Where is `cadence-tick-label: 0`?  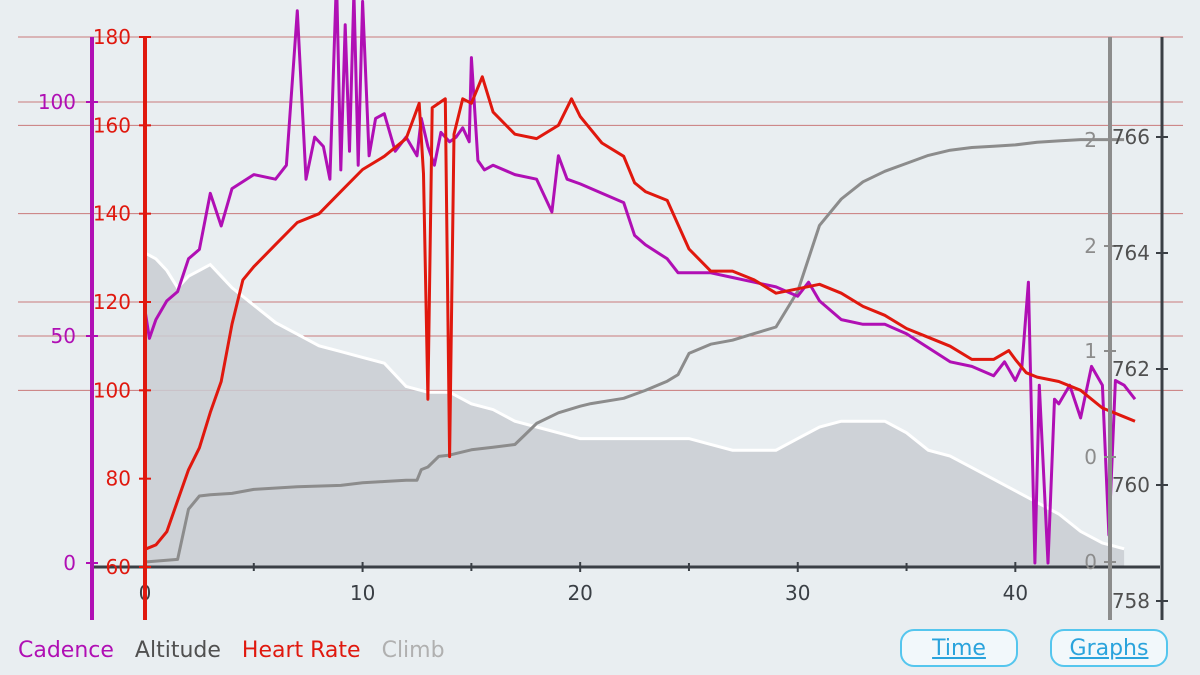 cadence-tick-label: 0 is located at coordinates (69, 563).